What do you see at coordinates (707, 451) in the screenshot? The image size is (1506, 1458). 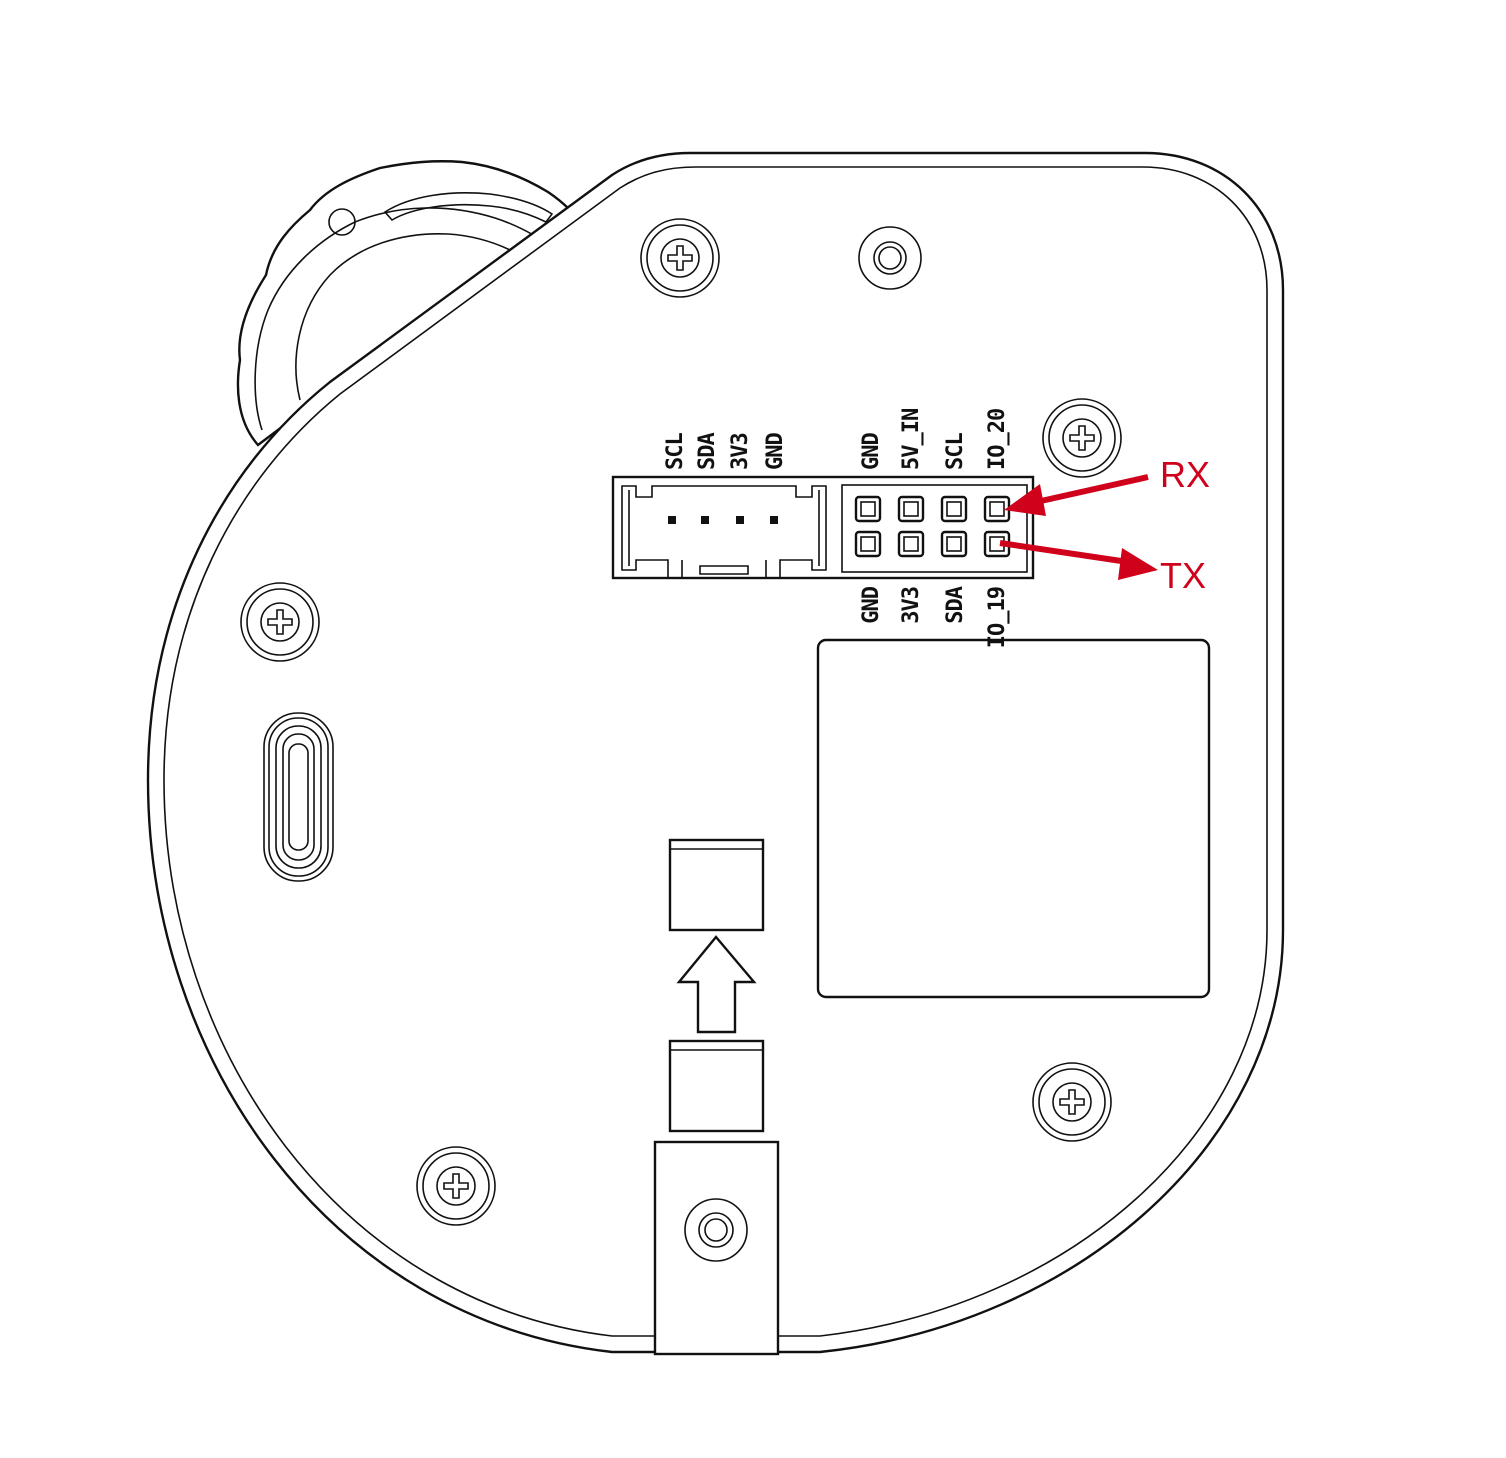 I see `grove-label-sda: SDA` at bounding box center [707, 451].